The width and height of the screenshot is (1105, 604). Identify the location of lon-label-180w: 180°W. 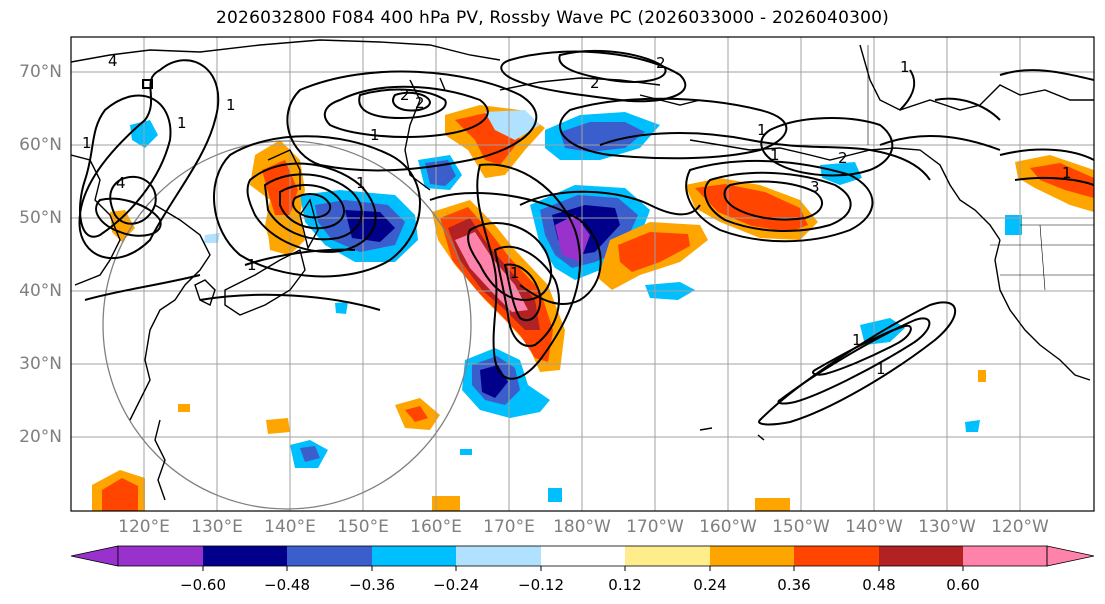
(582, 527).